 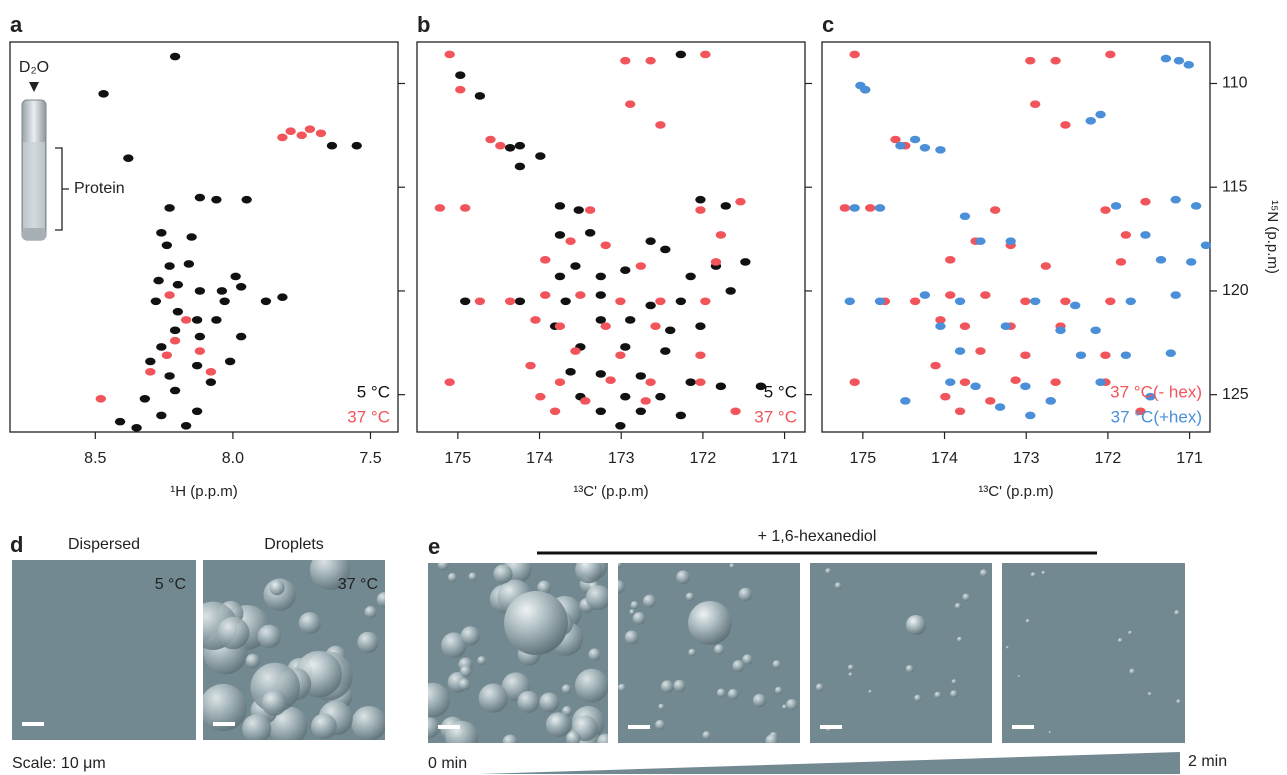 What do you see at coordinates (1207, 761) in the screenshot?
I see `time-end: 2 min` at bounding box center [1207, 761].